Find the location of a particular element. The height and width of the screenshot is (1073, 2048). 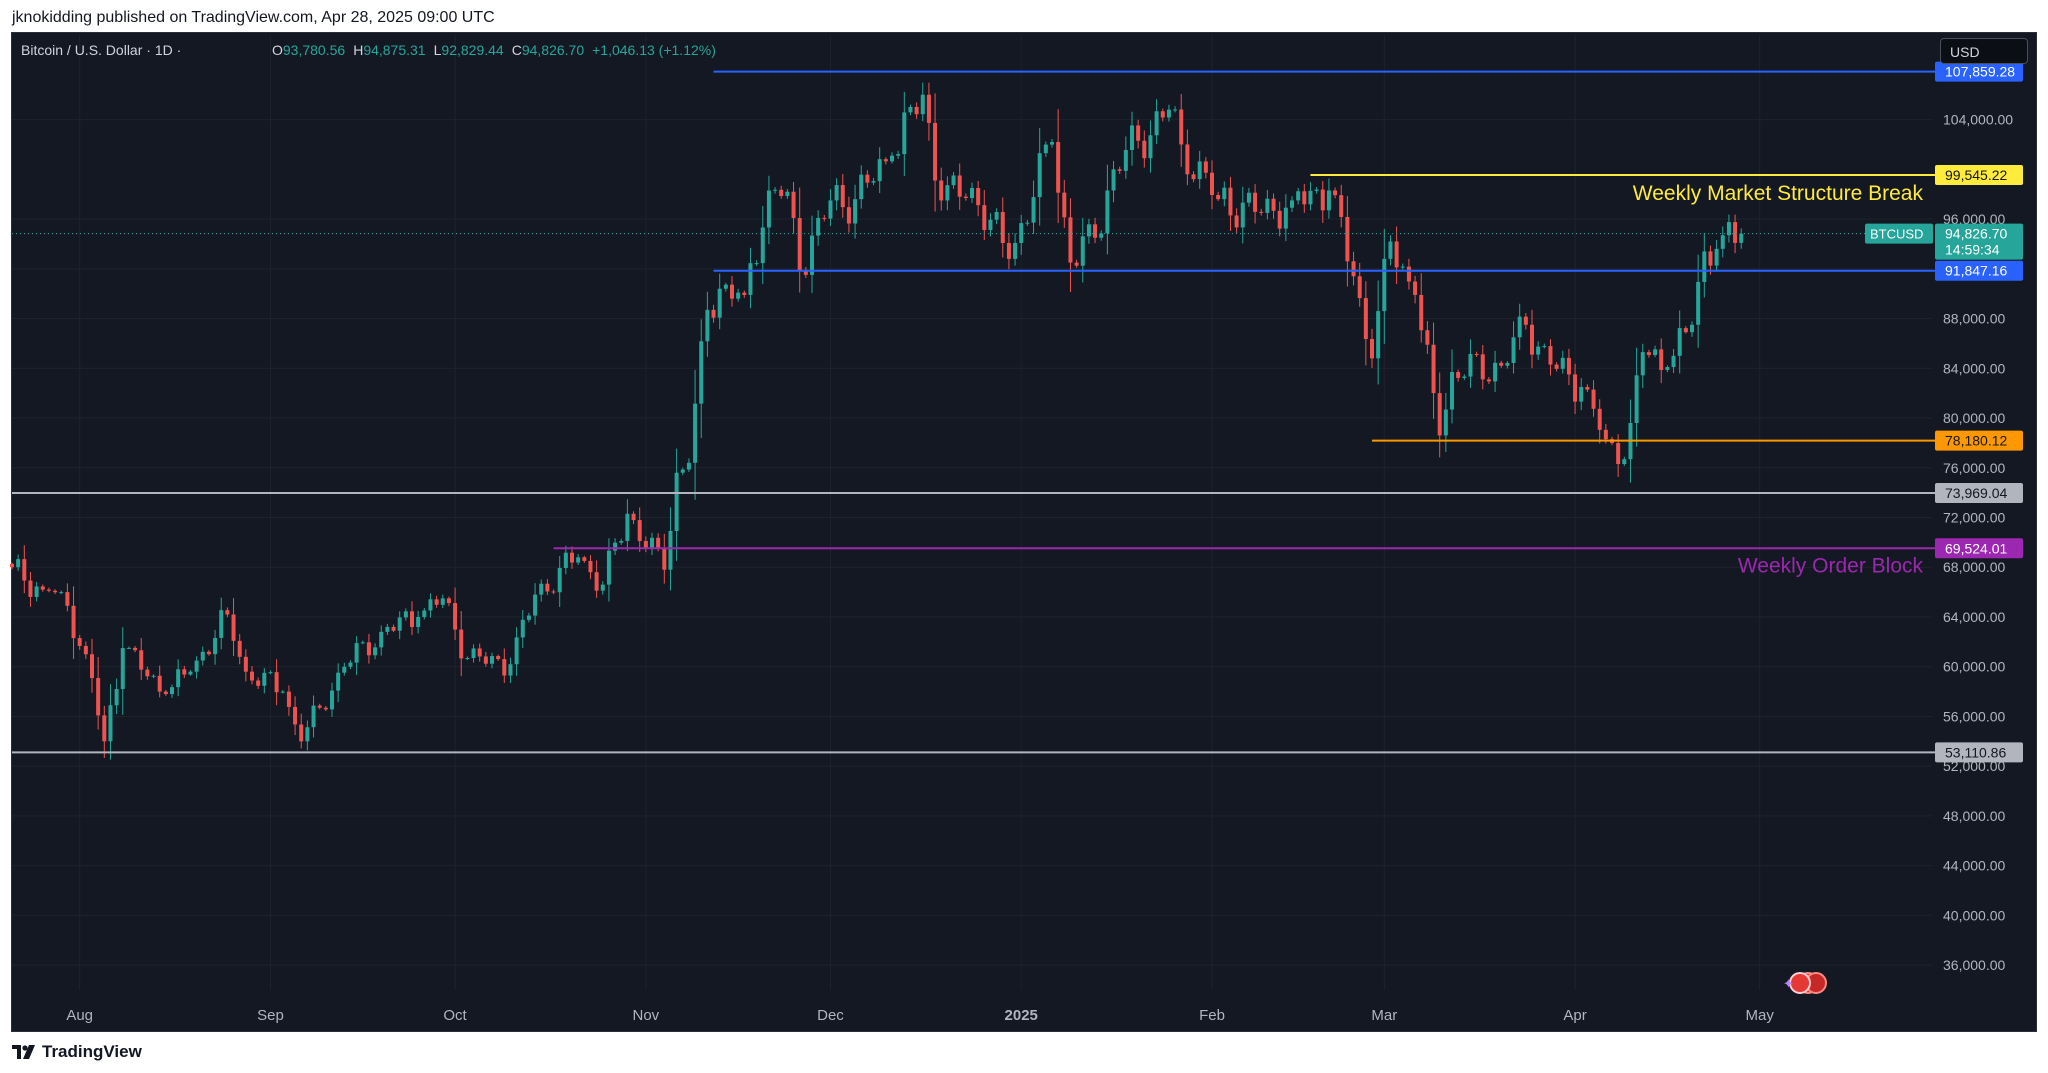

currency-button: USD is located at coordinates (1984, 51).